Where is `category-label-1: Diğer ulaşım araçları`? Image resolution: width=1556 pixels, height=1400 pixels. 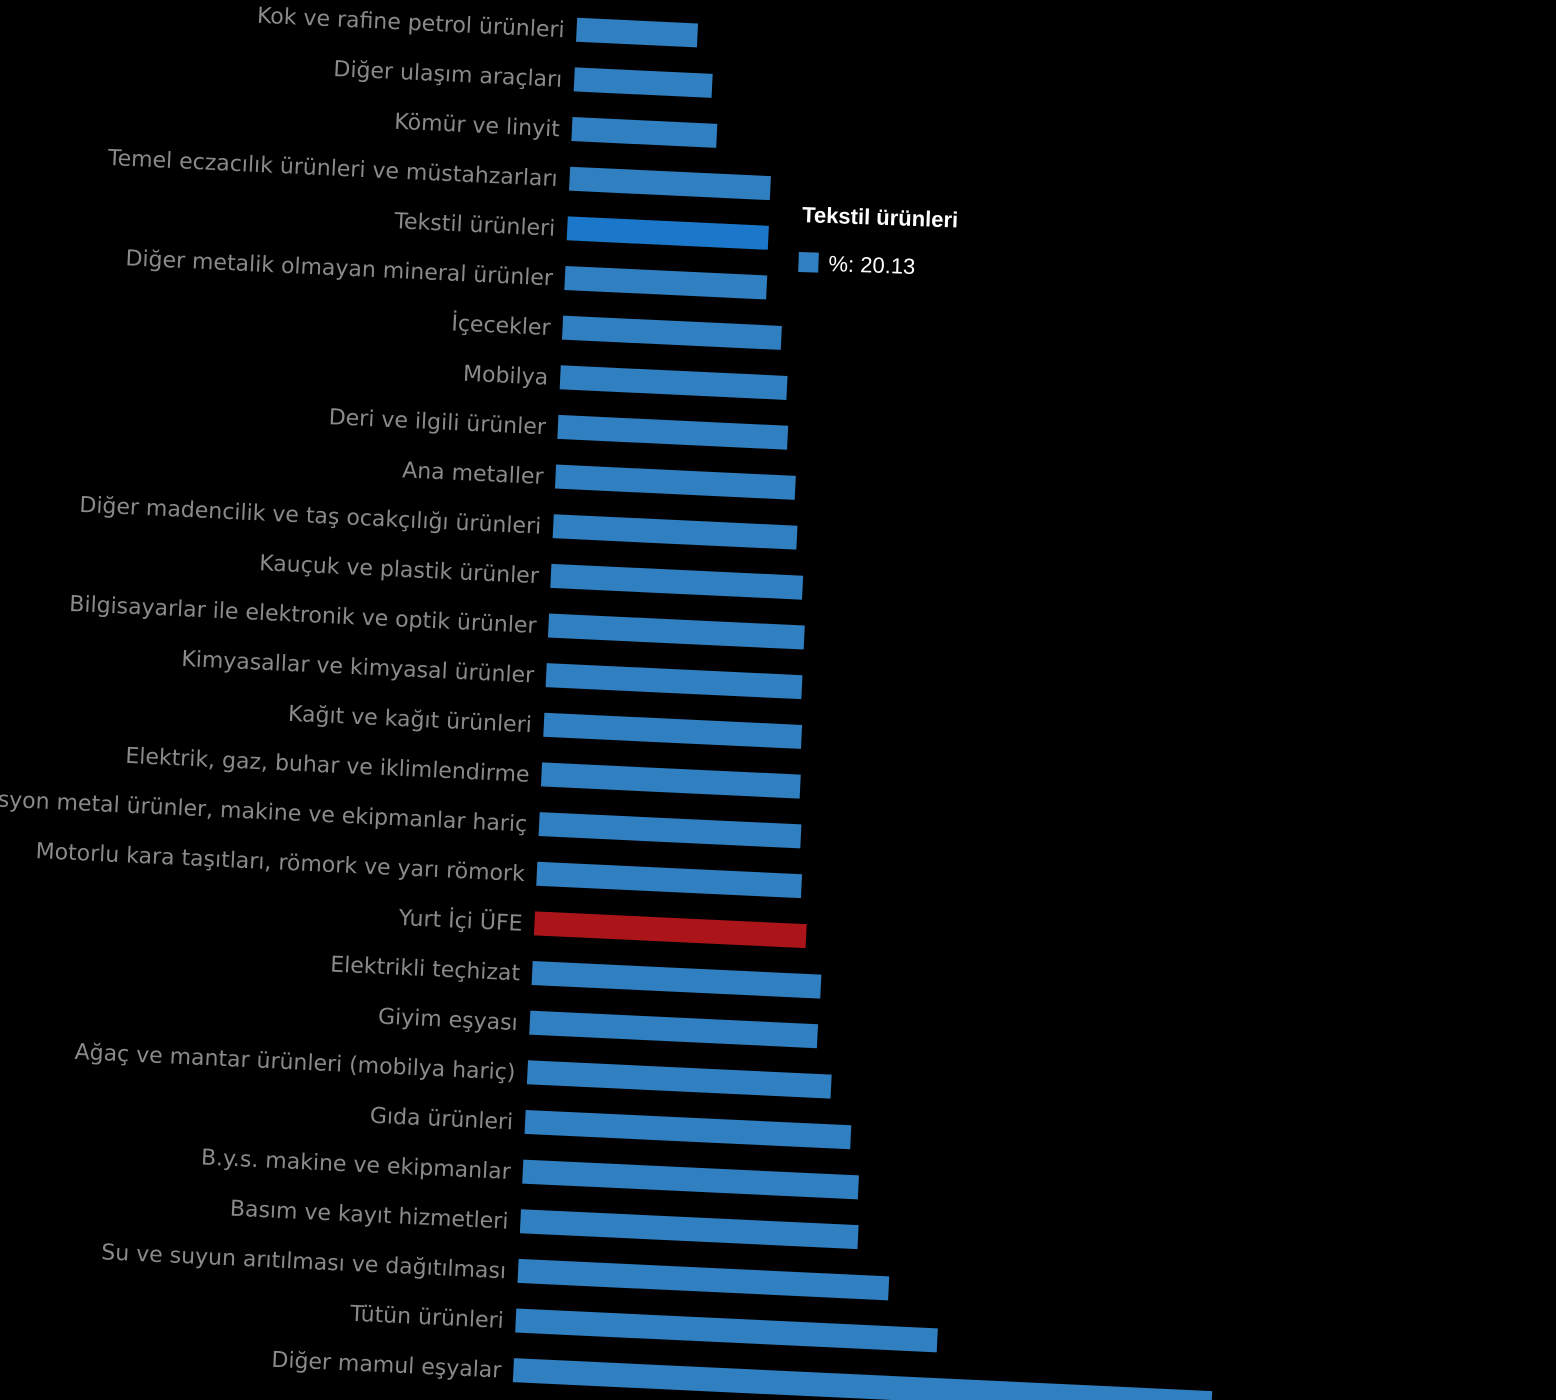
category-label-1: Diğer ulaşım araçları is located at coordinates (448, 75).